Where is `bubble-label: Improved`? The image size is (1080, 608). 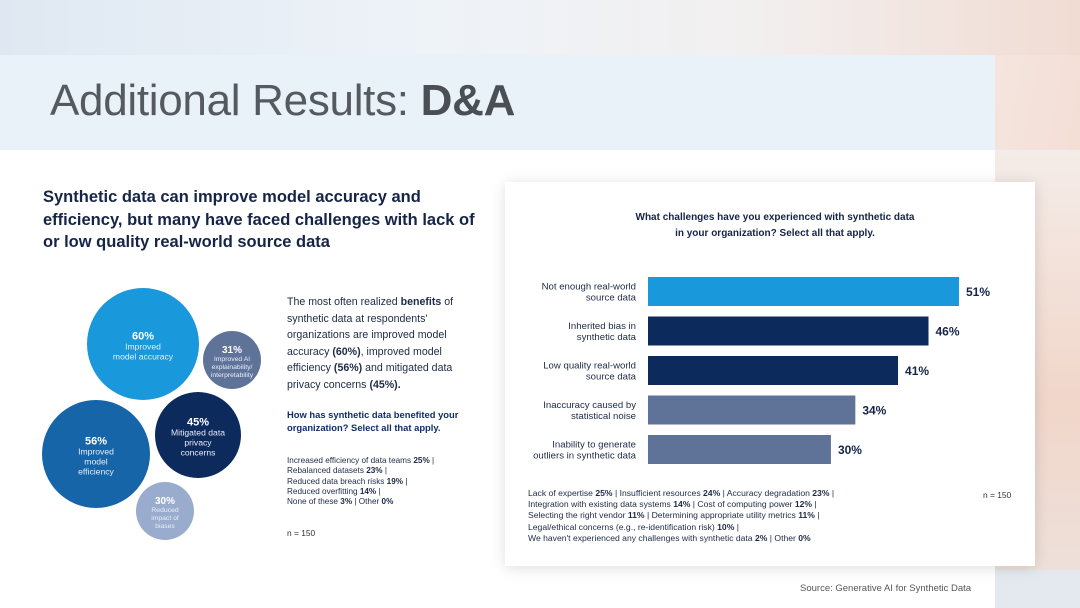
bubble-label: Improved is located at coordinates (96, 452).